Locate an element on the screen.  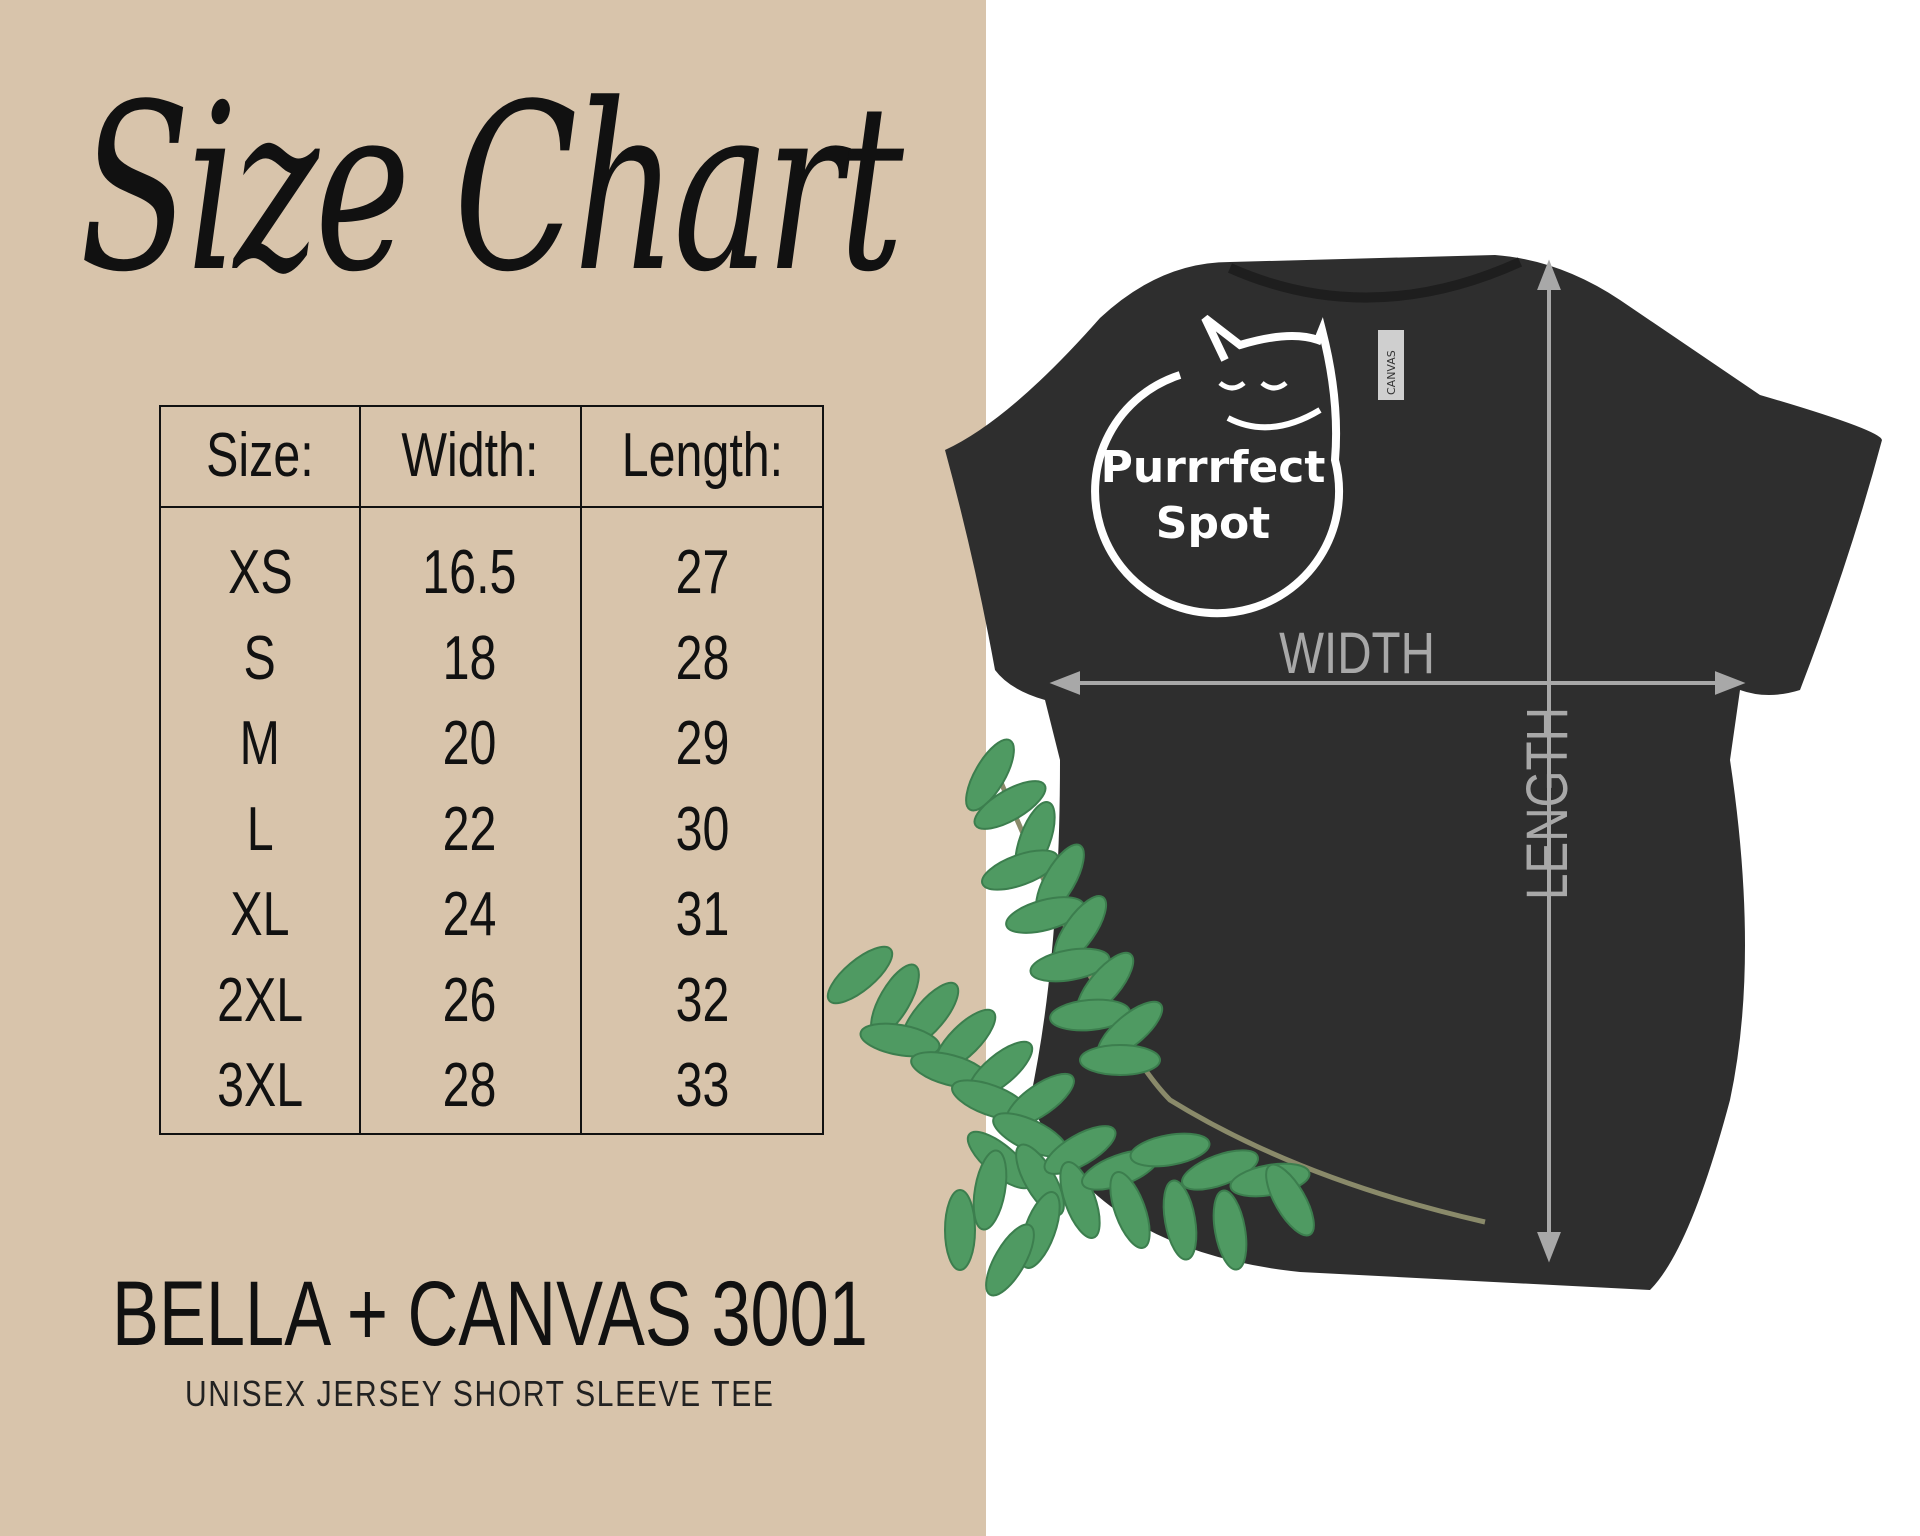
header-width-text: Width: is located at coordinates (469, 455).